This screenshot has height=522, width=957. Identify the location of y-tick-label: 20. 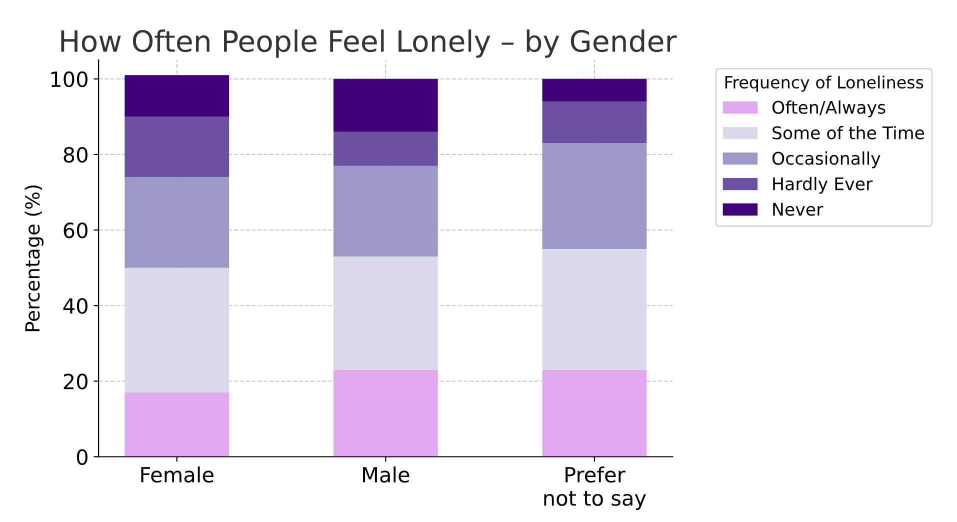
(76, 382).